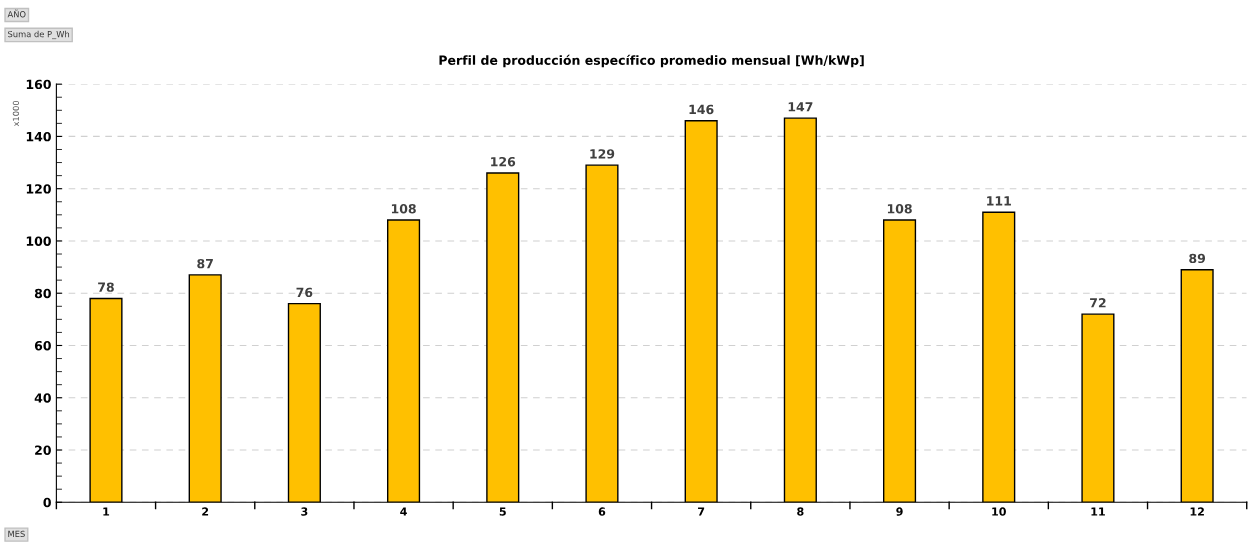  Describe the element at coordinates (42, 293) in the screenshot. I see `y-tick-label: 80` at that location.